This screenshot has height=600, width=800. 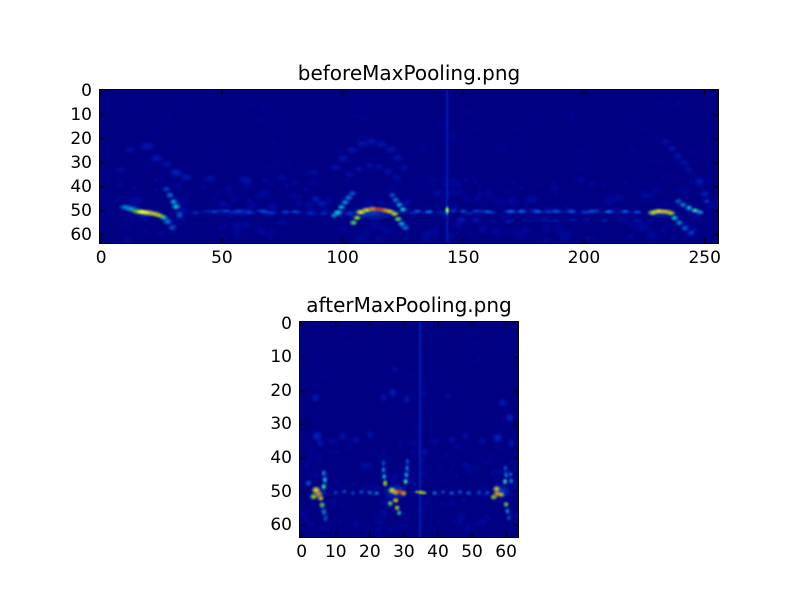 What do you see at coordinates (409, 429) in the screenshot?
I see `heatmap-after-maxpooling` at bounding box center [409, 429].